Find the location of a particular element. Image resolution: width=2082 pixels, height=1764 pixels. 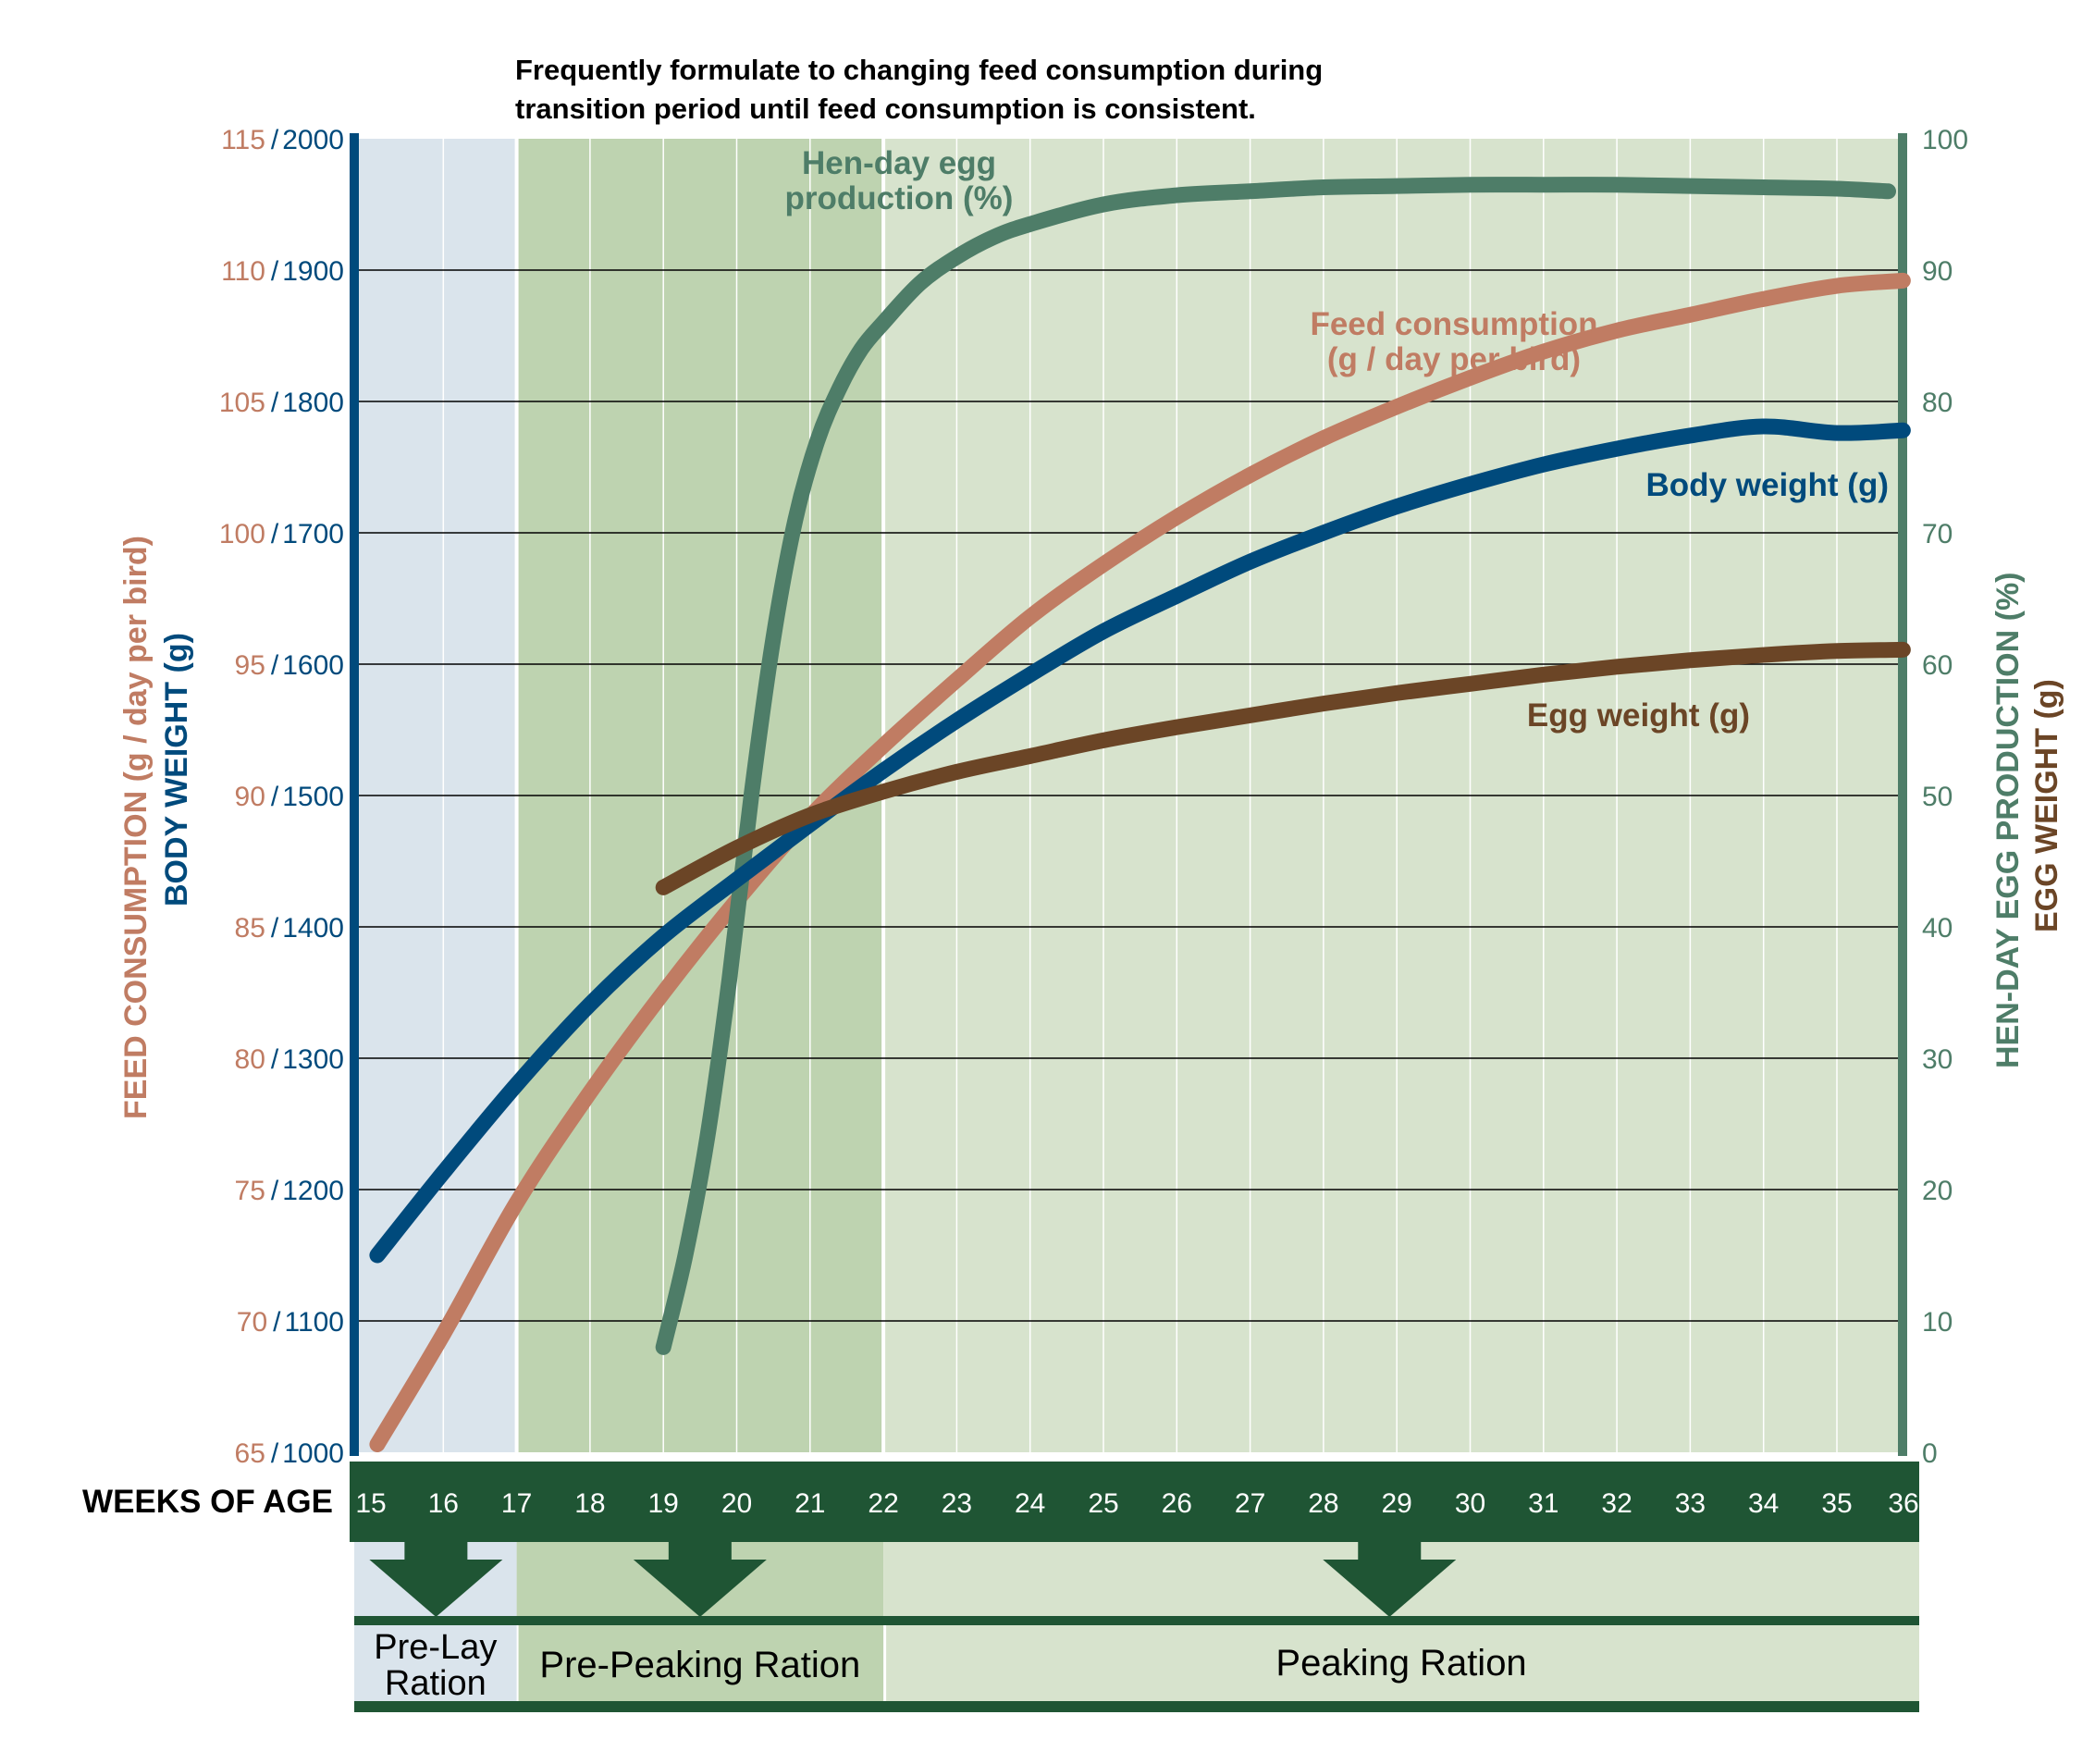

right-tick-label: 30 is located at coordinates (1937, 1059).